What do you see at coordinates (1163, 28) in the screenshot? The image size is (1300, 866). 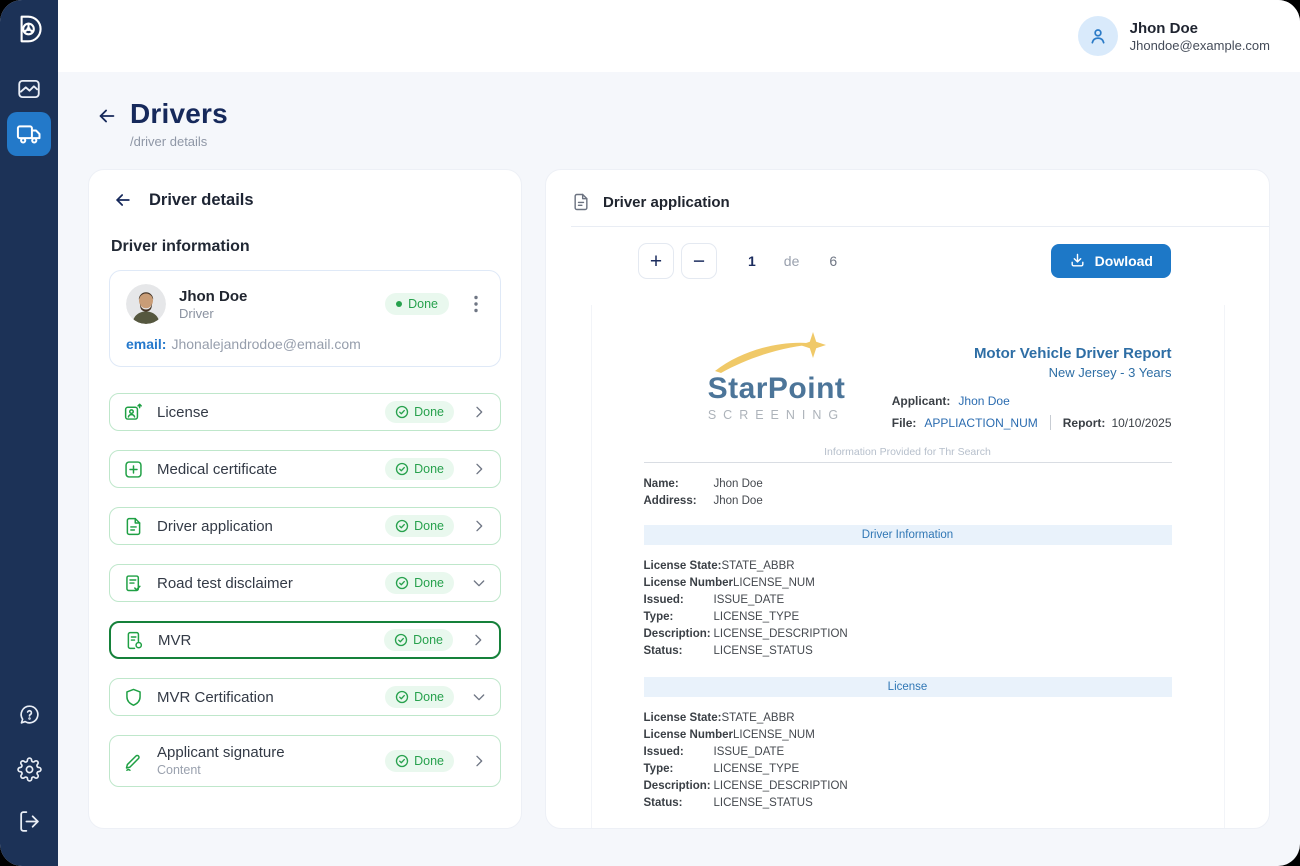 I see `user-name: Jhon Doe` at bounding box center [1163, 28].